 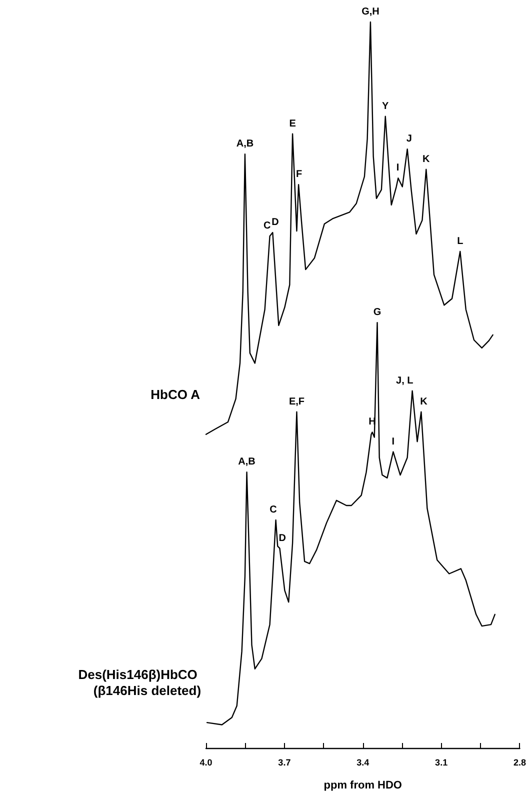 What do you see at coordinates (140, 682) in the screenshot?
I see `series-label: Des(His146β)HbCO (β146His deleted)` at bounding box center [140, 682].